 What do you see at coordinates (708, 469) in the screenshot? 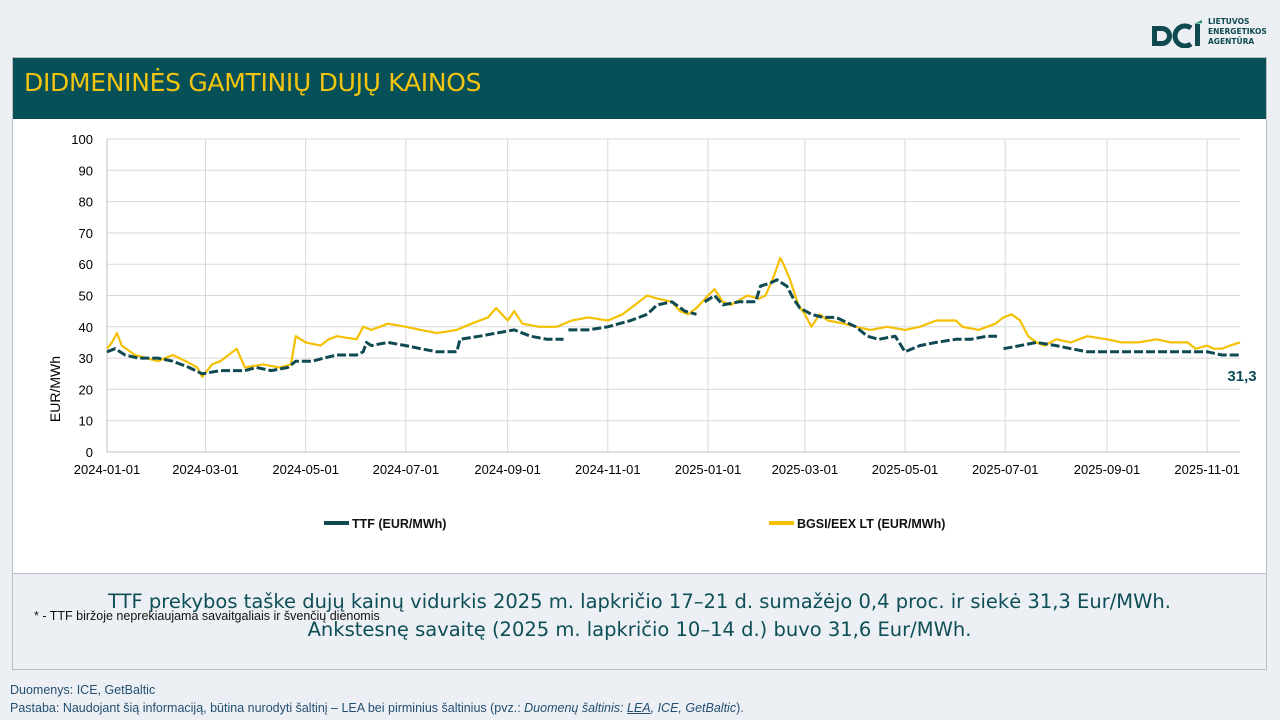
I see `x-tick-label: 2025-01-01` at bounding box center [708, 469].